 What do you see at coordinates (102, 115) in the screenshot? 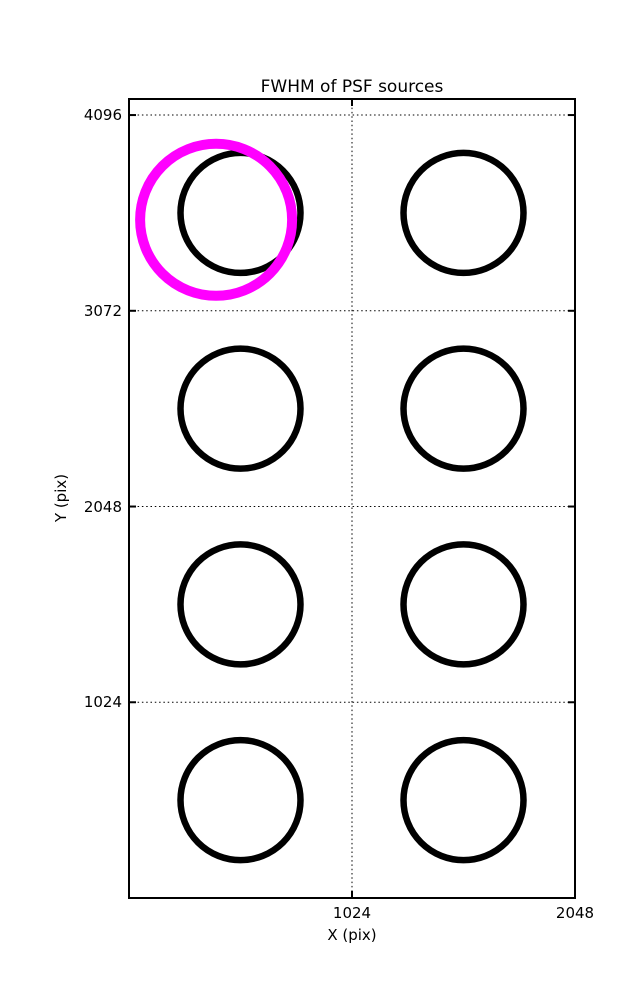
I see `y-tick-label-4096: 4096` at bounding box center [102, 115].